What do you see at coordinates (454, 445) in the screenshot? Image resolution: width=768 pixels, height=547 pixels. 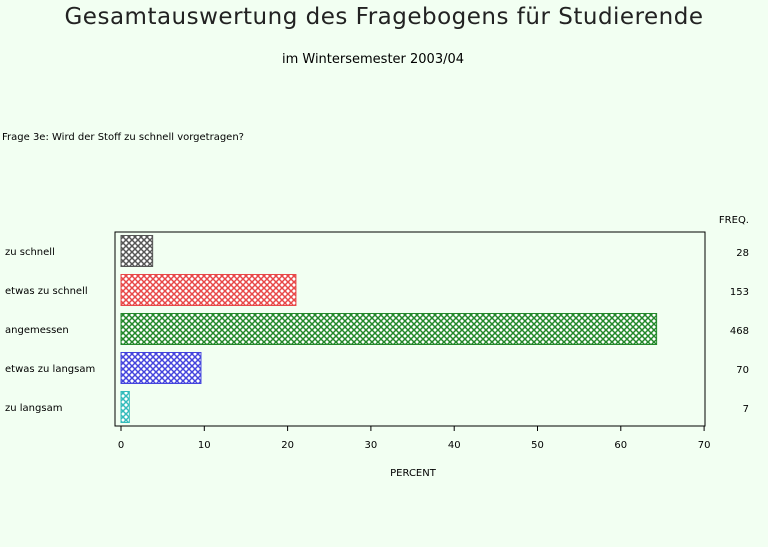 I see `x-tick-label: 40` at bounding box center [454, 445].